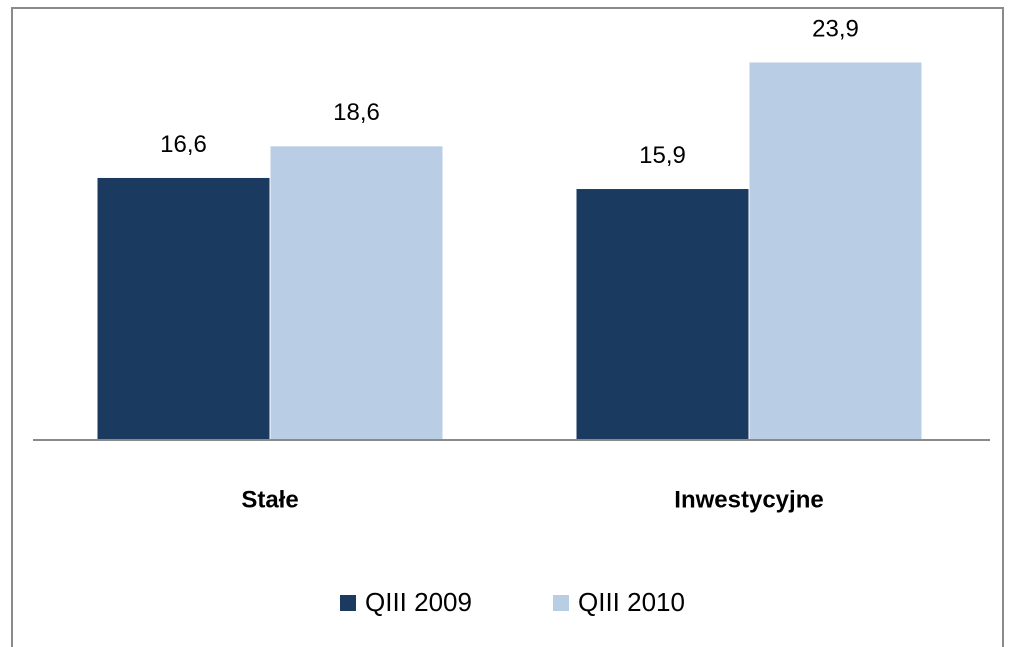 Image resolution: width=1009 pixels, height=647 pixels. What do you see at coordinates (356, 112) in the screenshot?
I see `value-label: 18,6` at bounding box center [356, 112].